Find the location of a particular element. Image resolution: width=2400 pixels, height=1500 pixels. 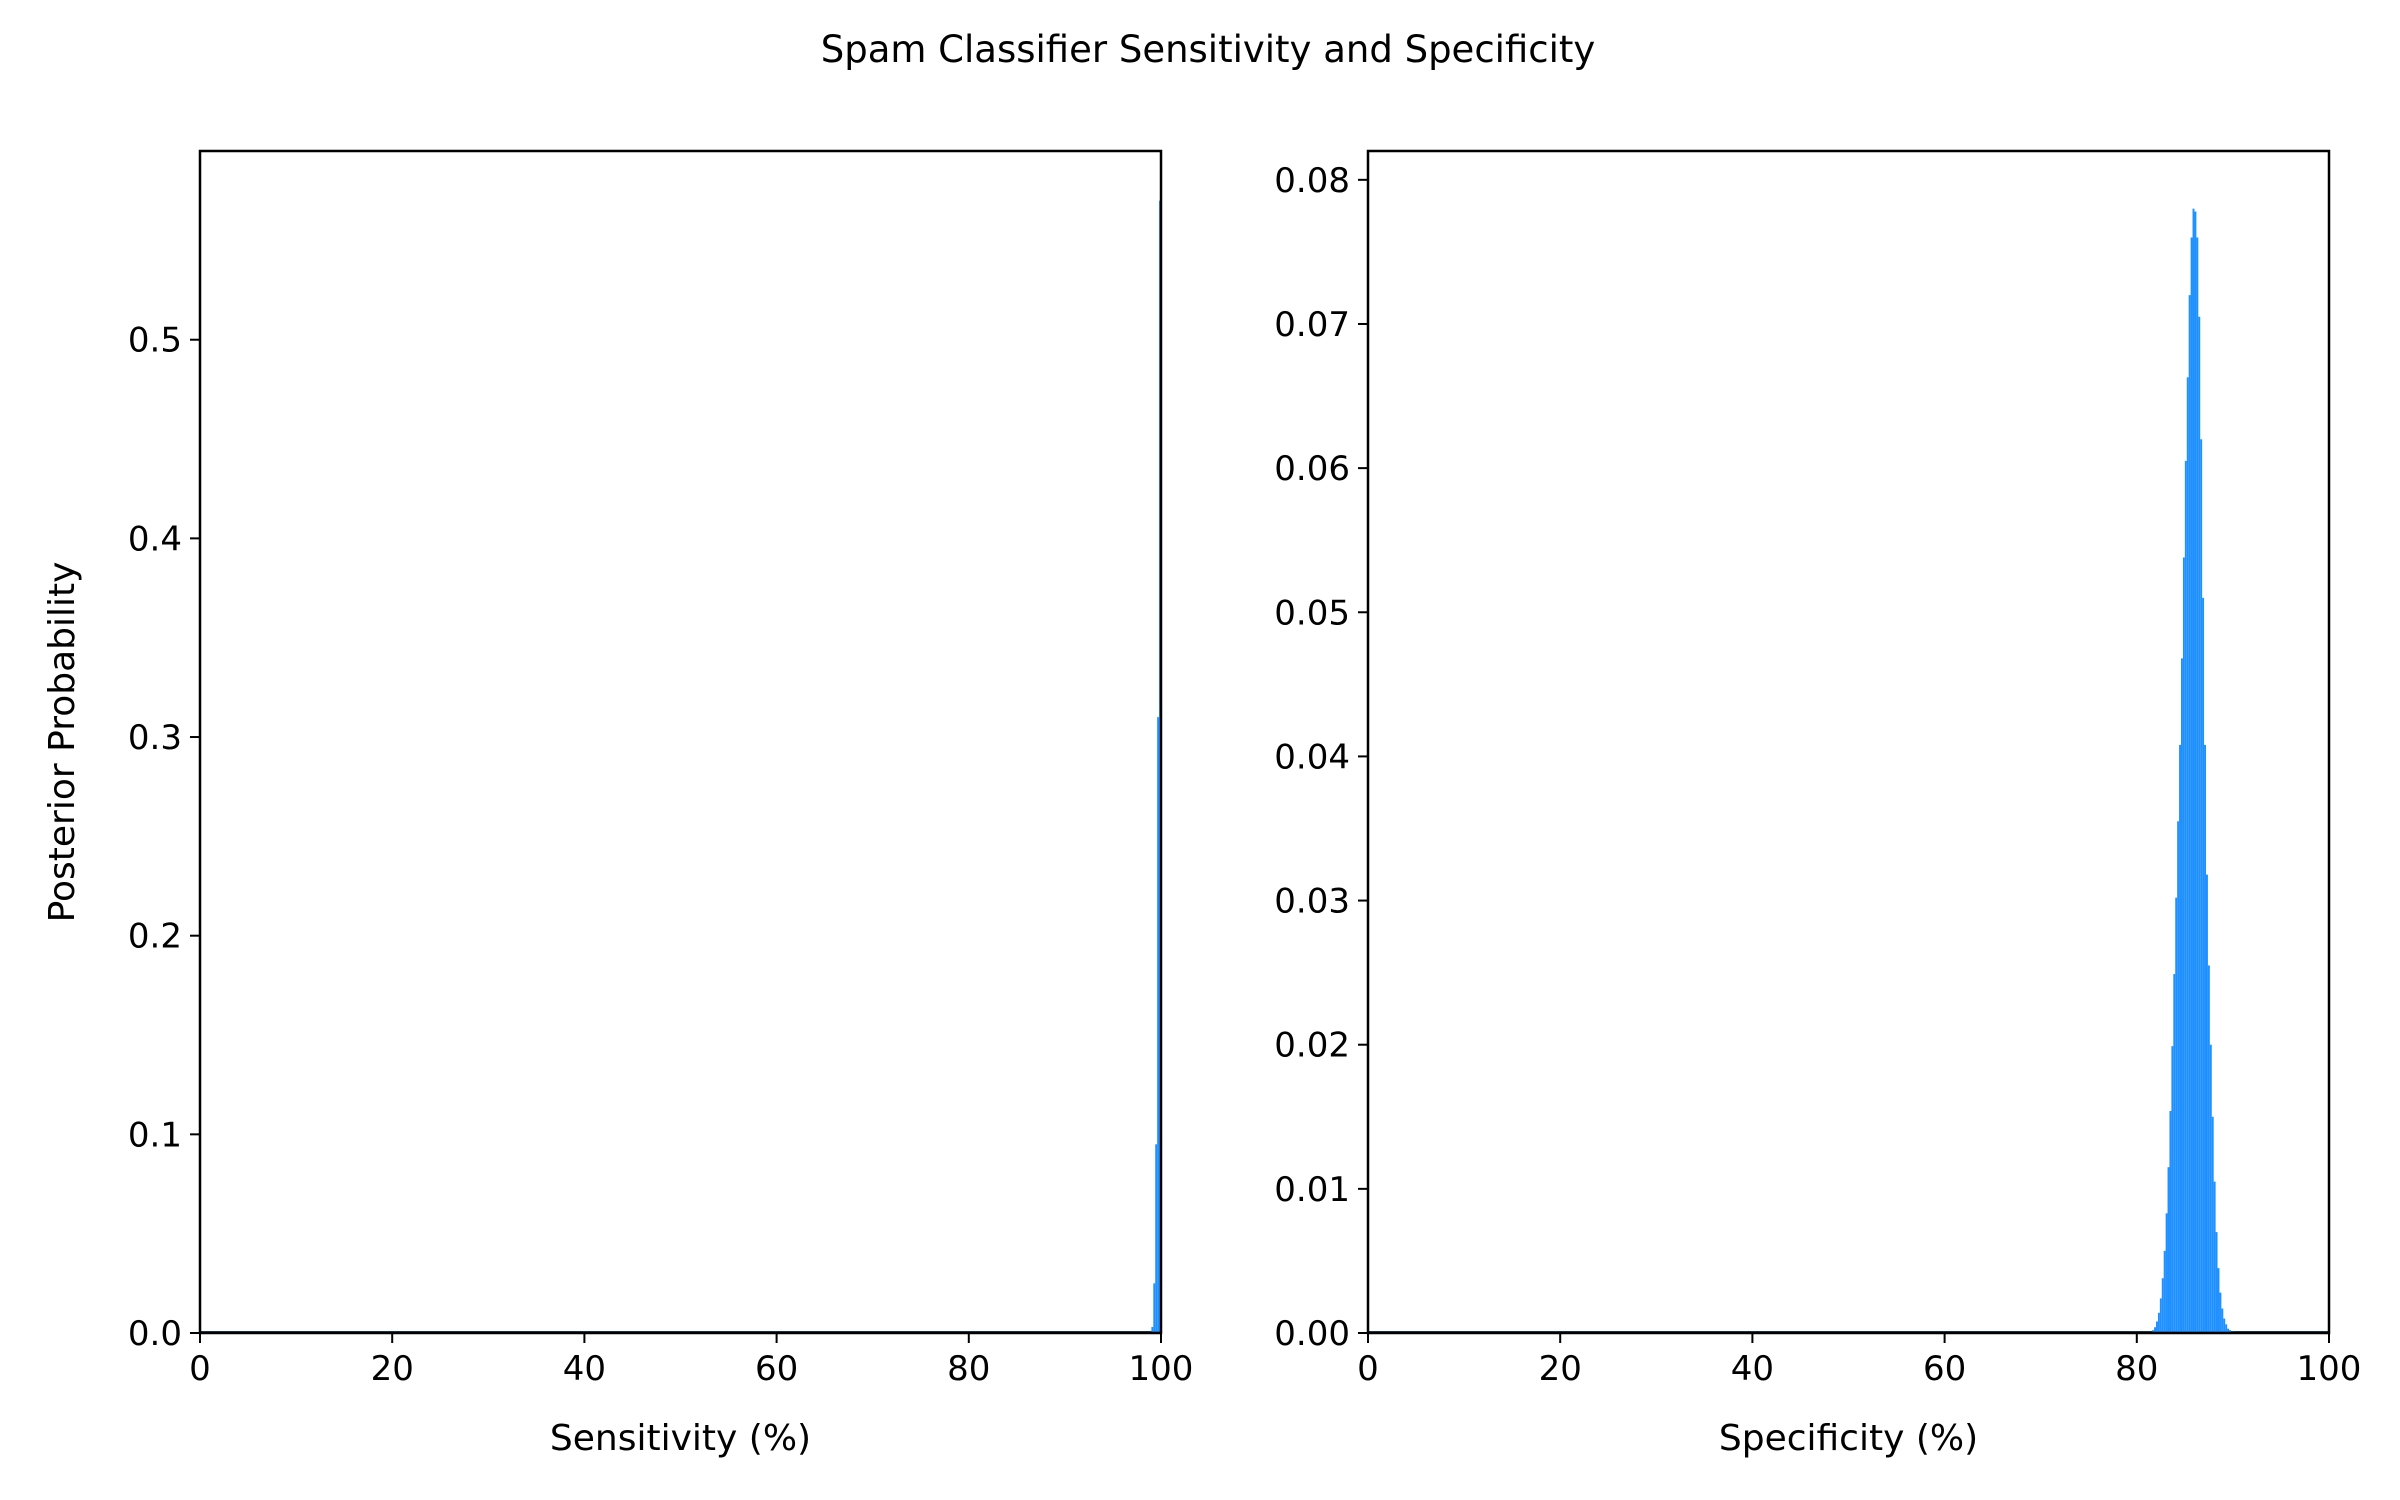

y-tick-label: 0.2 is located at coordinates (155, 937).